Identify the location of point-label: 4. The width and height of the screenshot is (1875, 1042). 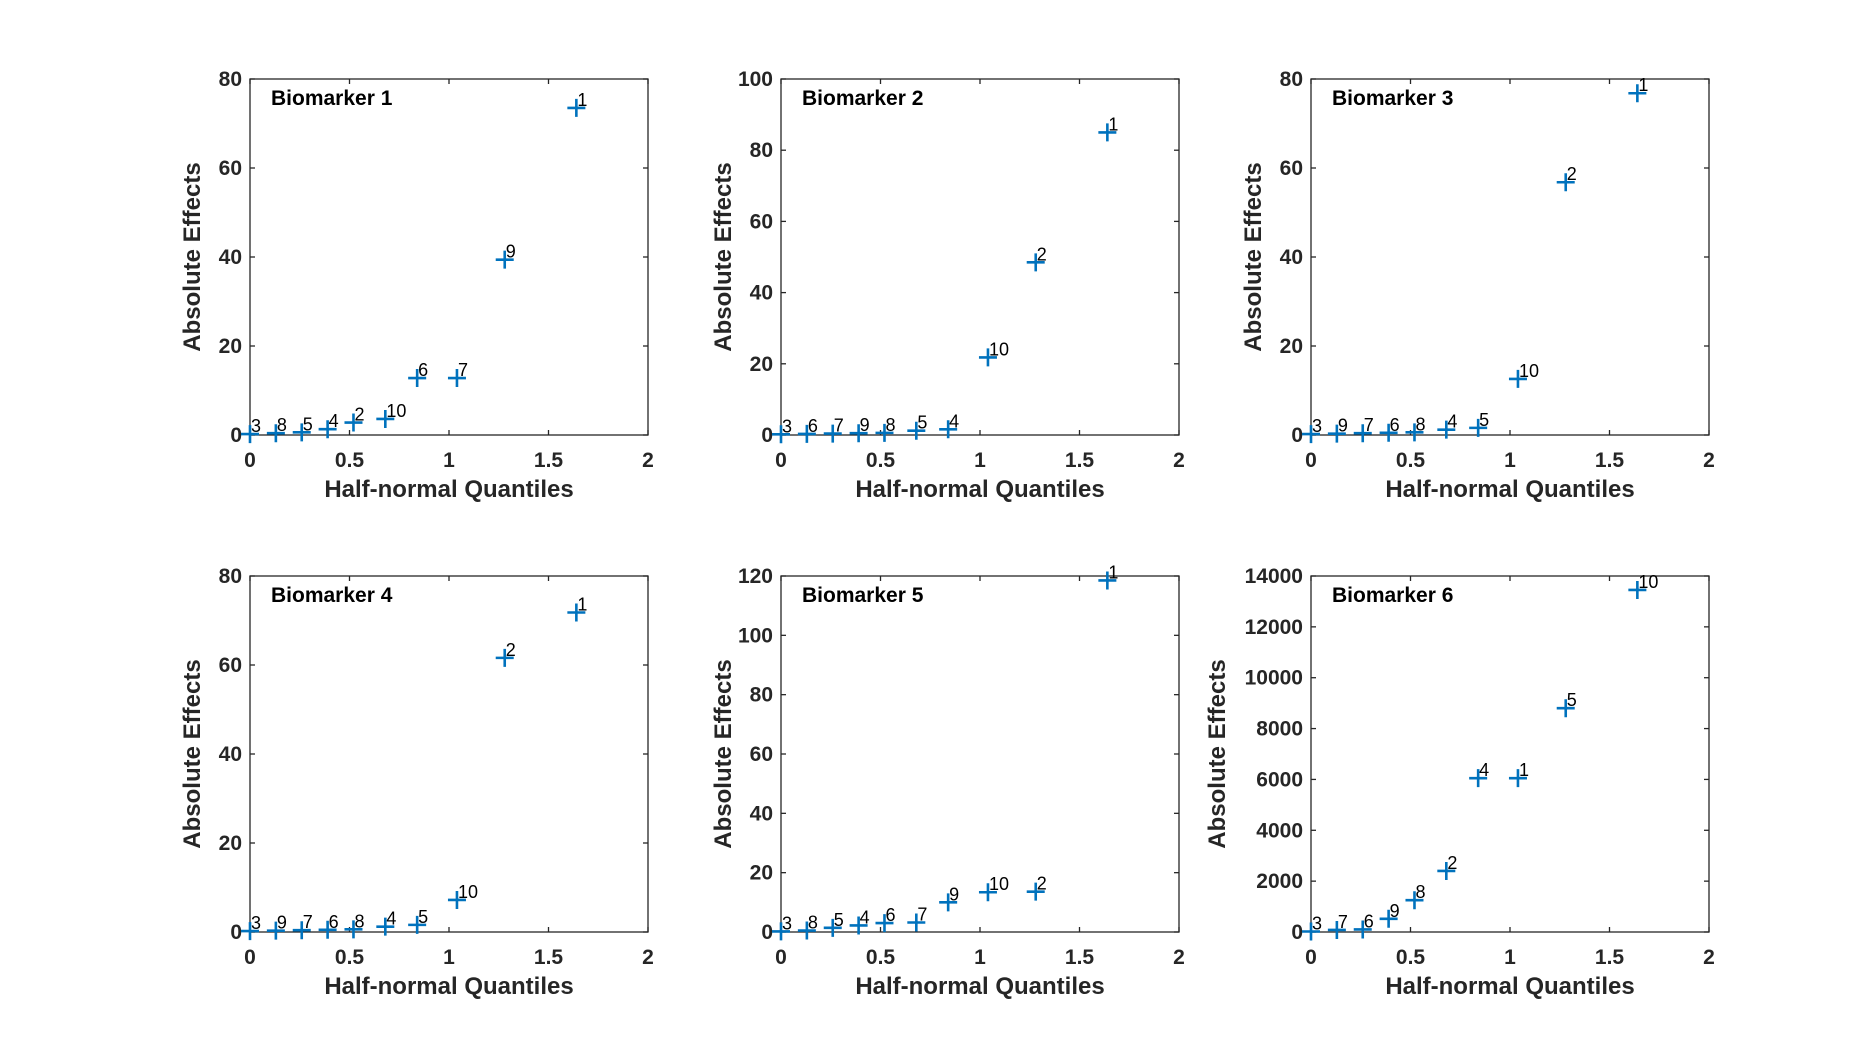
(391, 919).